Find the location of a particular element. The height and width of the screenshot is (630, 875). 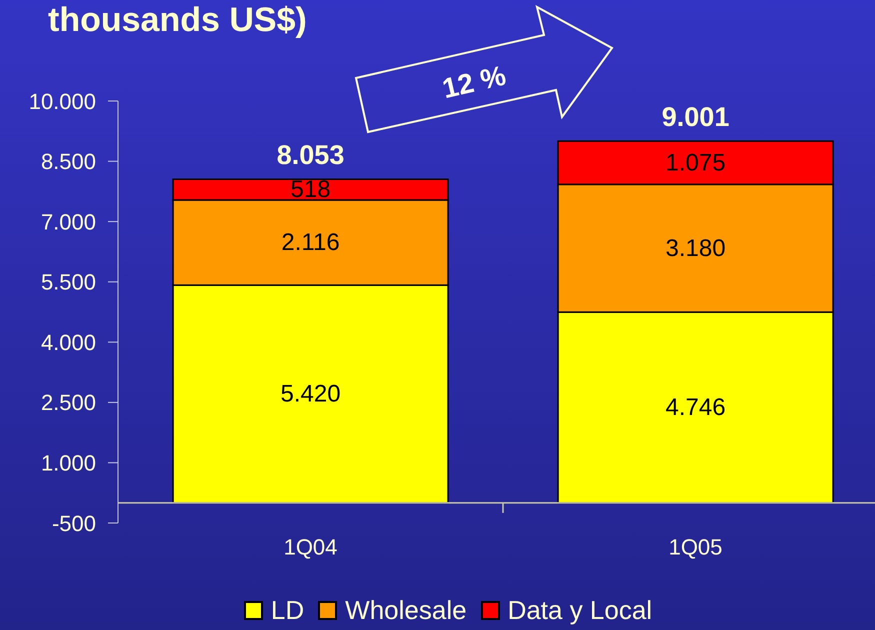

data-label: 3.180 is located at coordinates (696, 248).